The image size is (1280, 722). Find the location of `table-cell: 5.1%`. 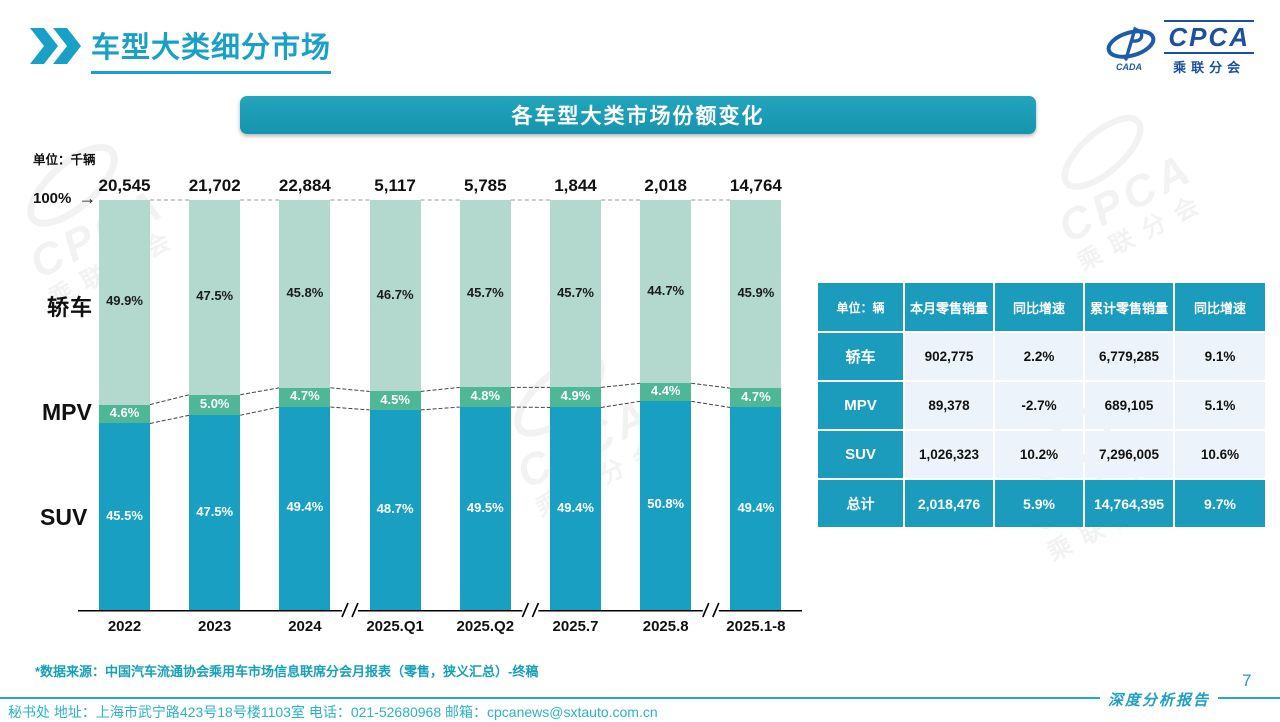

table-cell: 5.1% is located at coordinates (1220, 405).